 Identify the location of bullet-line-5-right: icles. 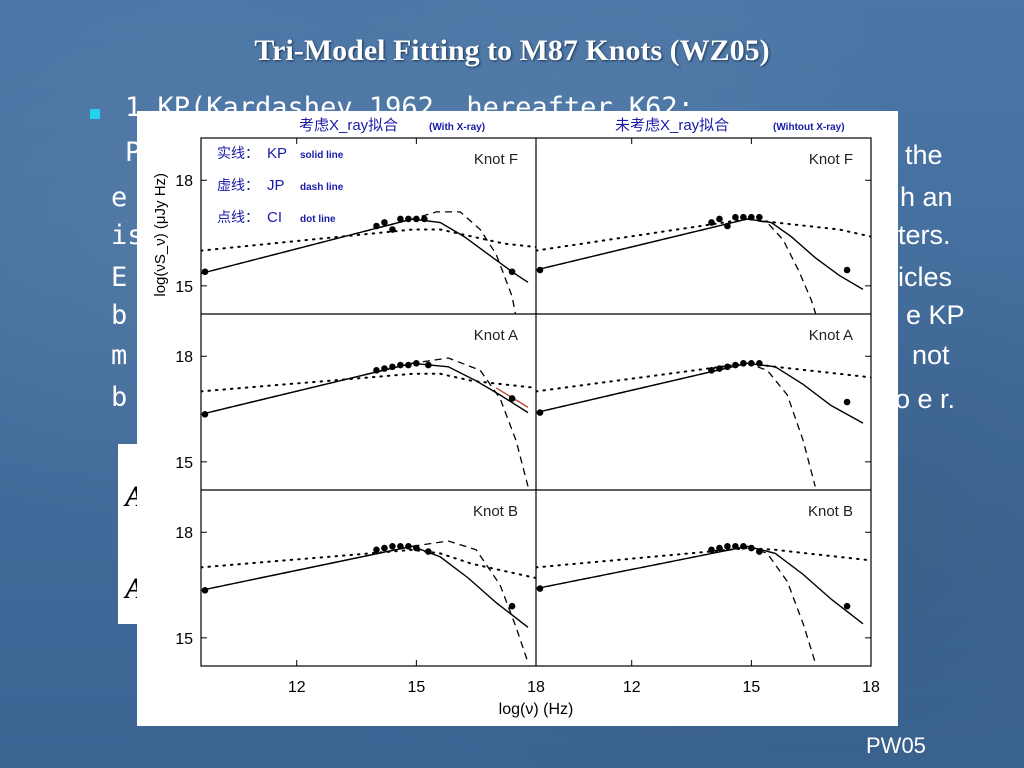
(925, 277).